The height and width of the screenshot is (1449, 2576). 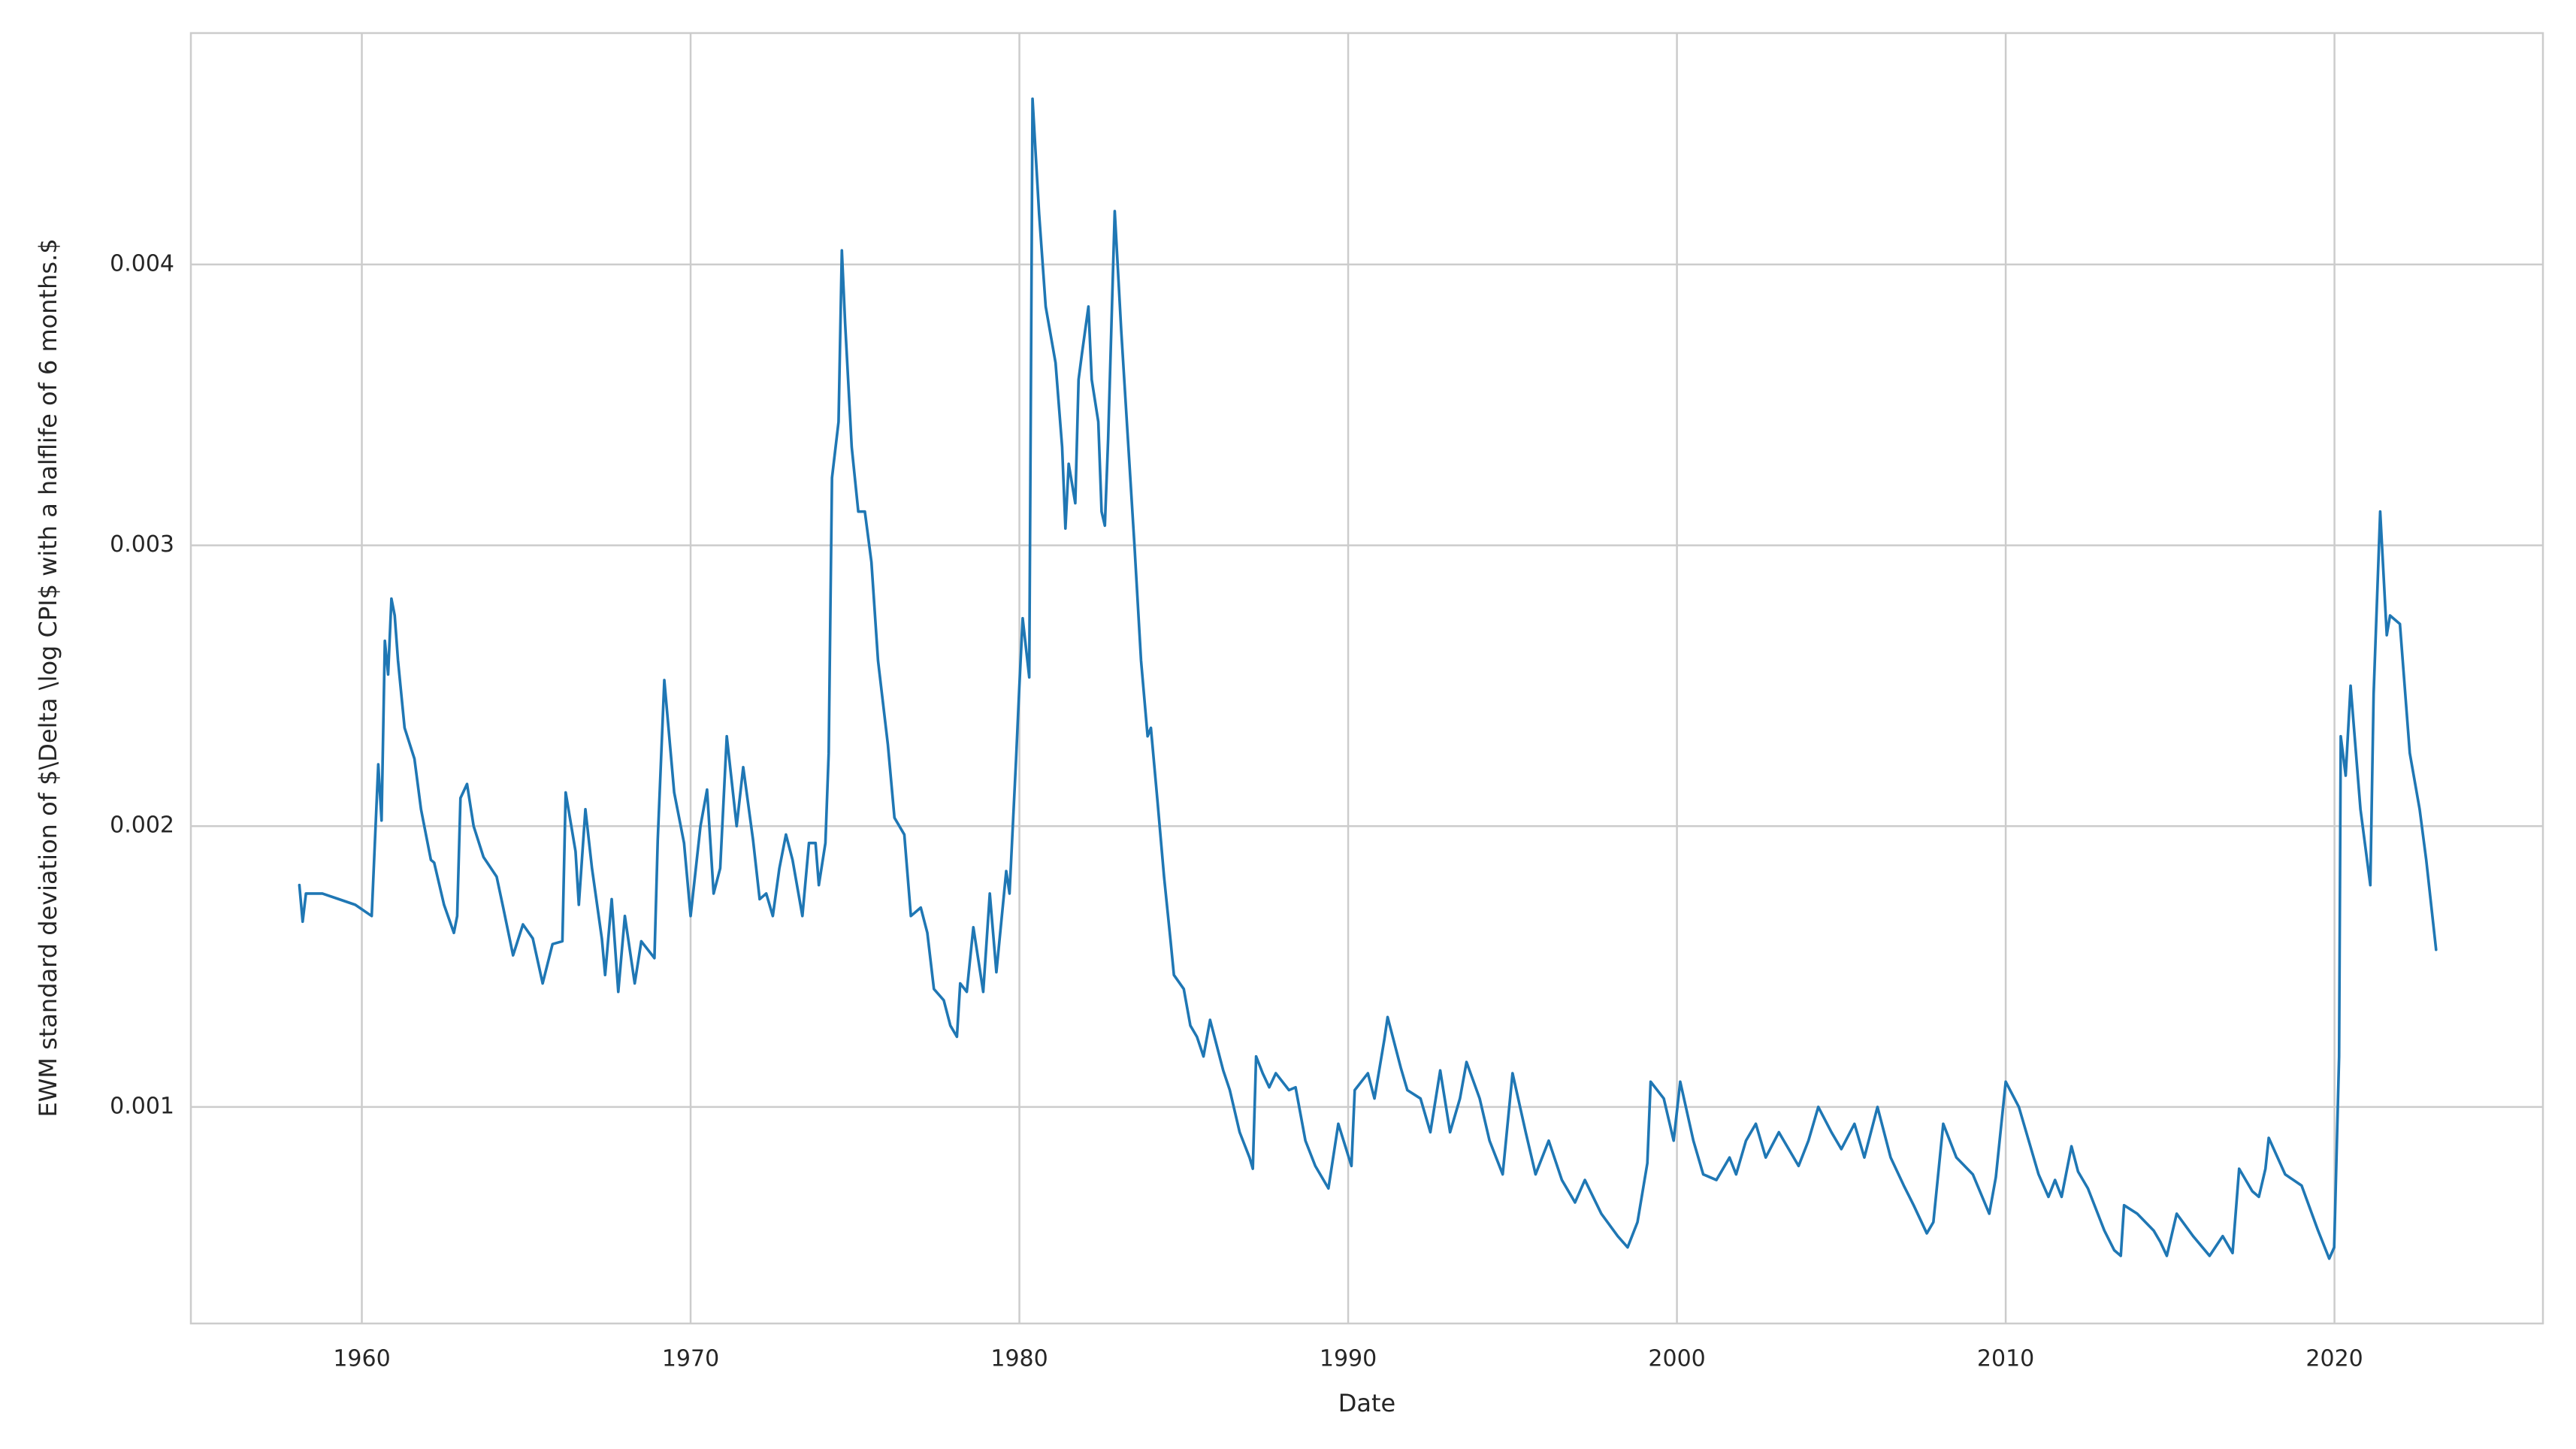 I want to click on y-tick-label: 0.004, so click(x=142, y=263).